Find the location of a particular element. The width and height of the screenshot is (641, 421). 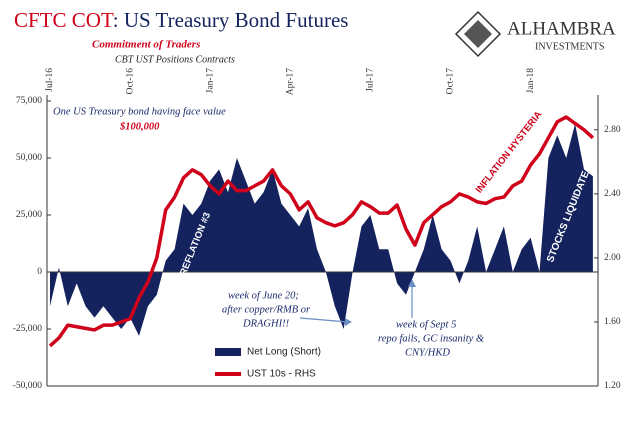

y-tick-label: -50,000 is located at coordinates (28, 386).